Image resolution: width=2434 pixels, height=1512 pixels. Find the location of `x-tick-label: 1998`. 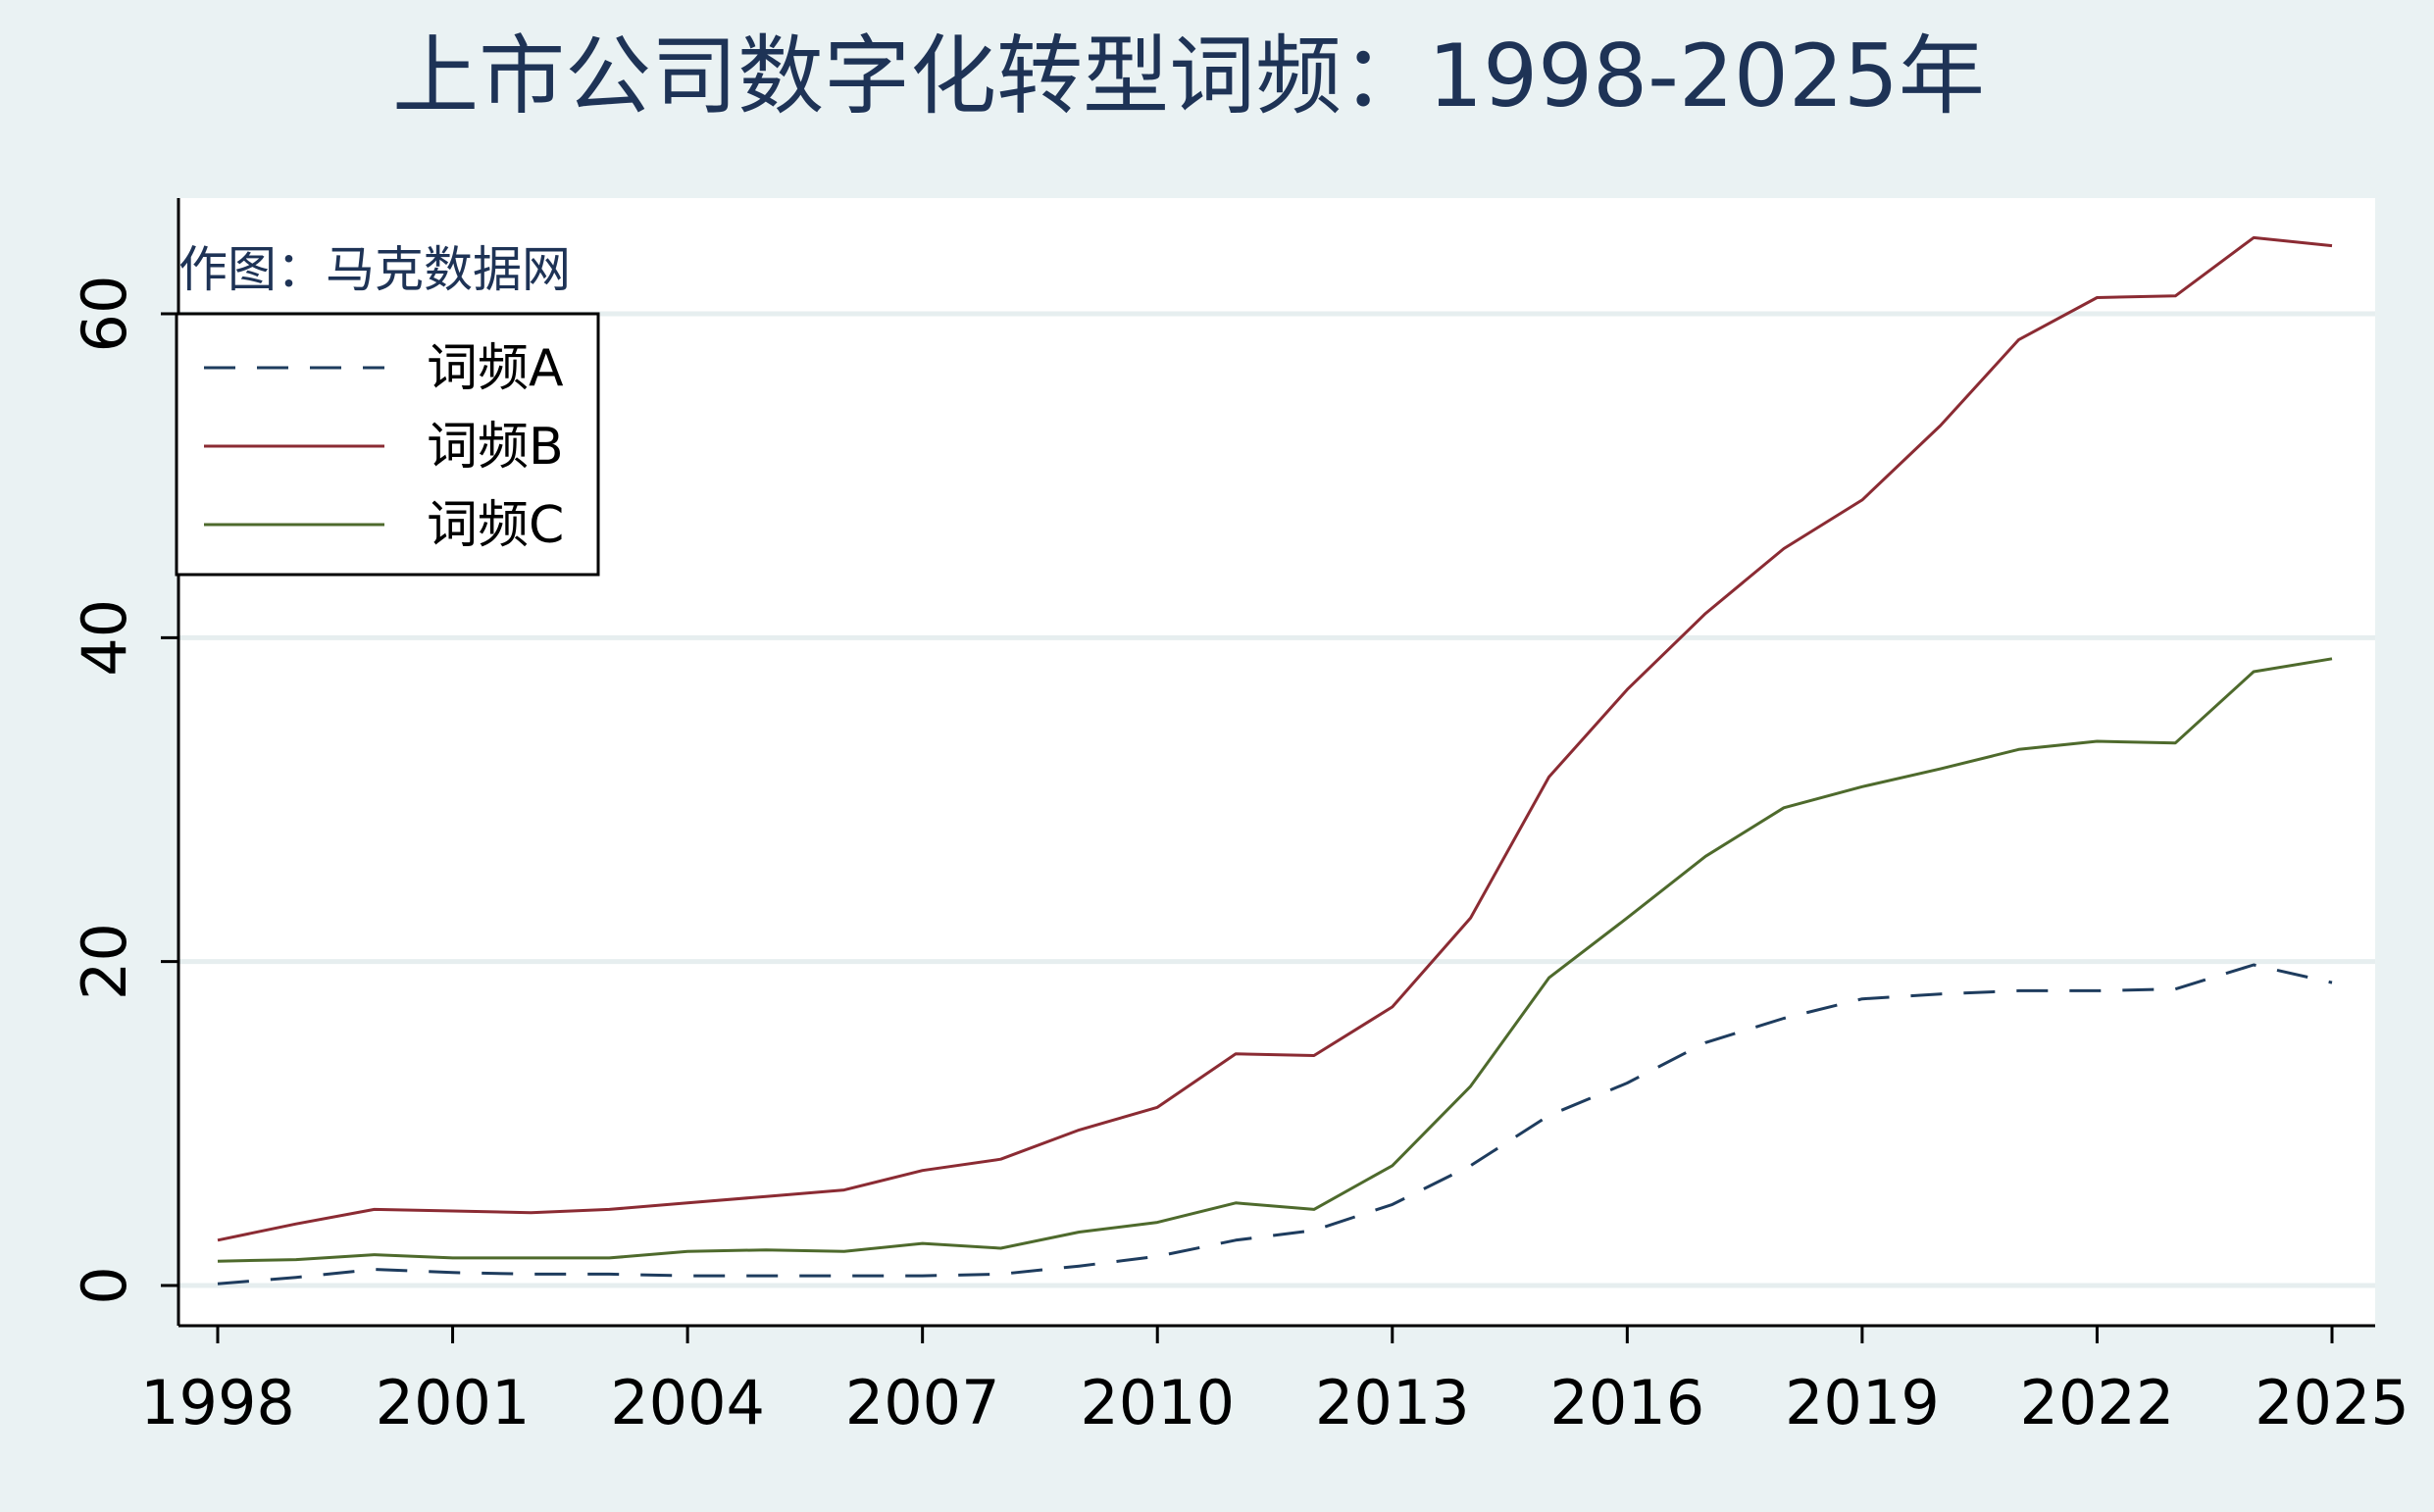

x-tick-label: 1998 is located at coordinates (217, 1402).